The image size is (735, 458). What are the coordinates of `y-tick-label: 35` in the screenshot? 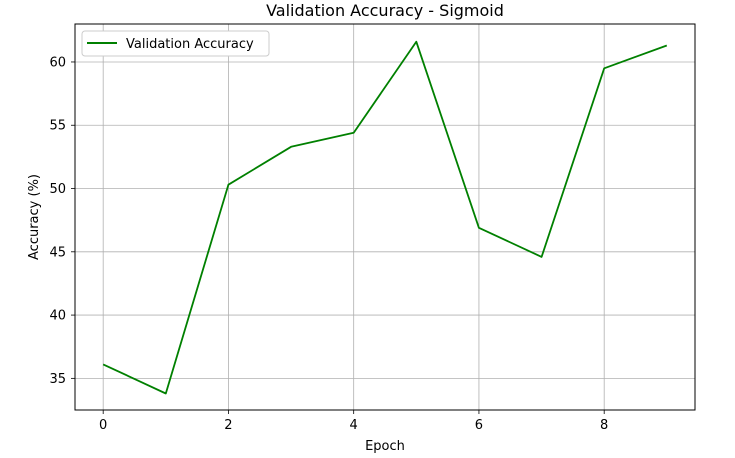 It's located at (57, 379).